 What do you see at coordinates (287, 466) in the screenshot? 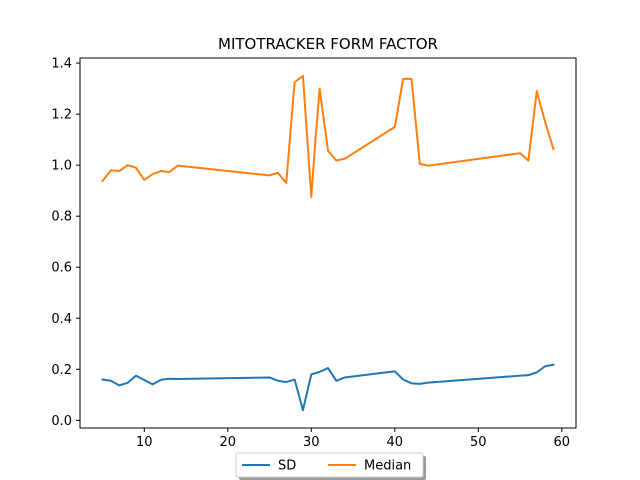
I see `legend-label-sd: SD` at bounding box center [287, 466].